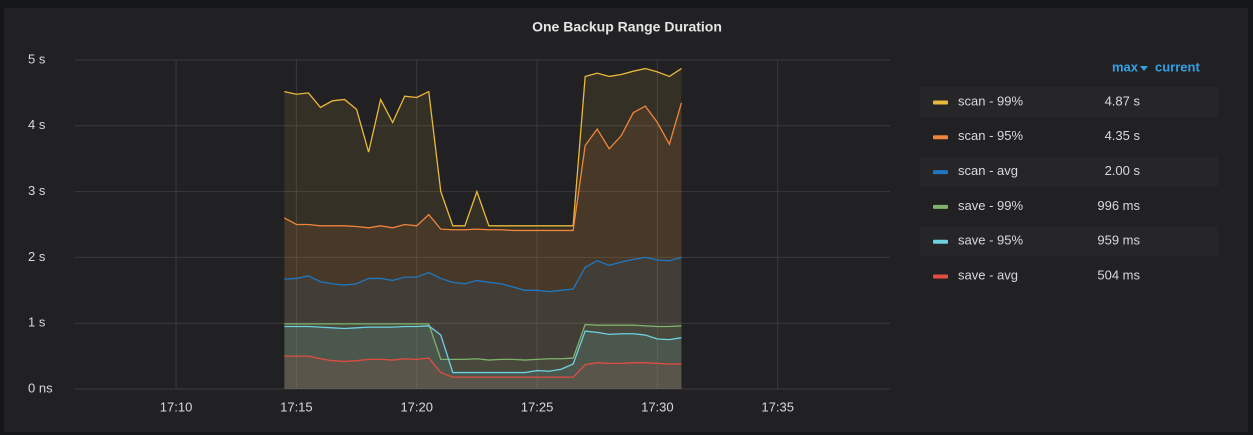 This screenshot has height=435, width=1253. Describe the element at coordinates (296, 406) in the screenshot. I see `x-tick-label: 17:15` at that location.